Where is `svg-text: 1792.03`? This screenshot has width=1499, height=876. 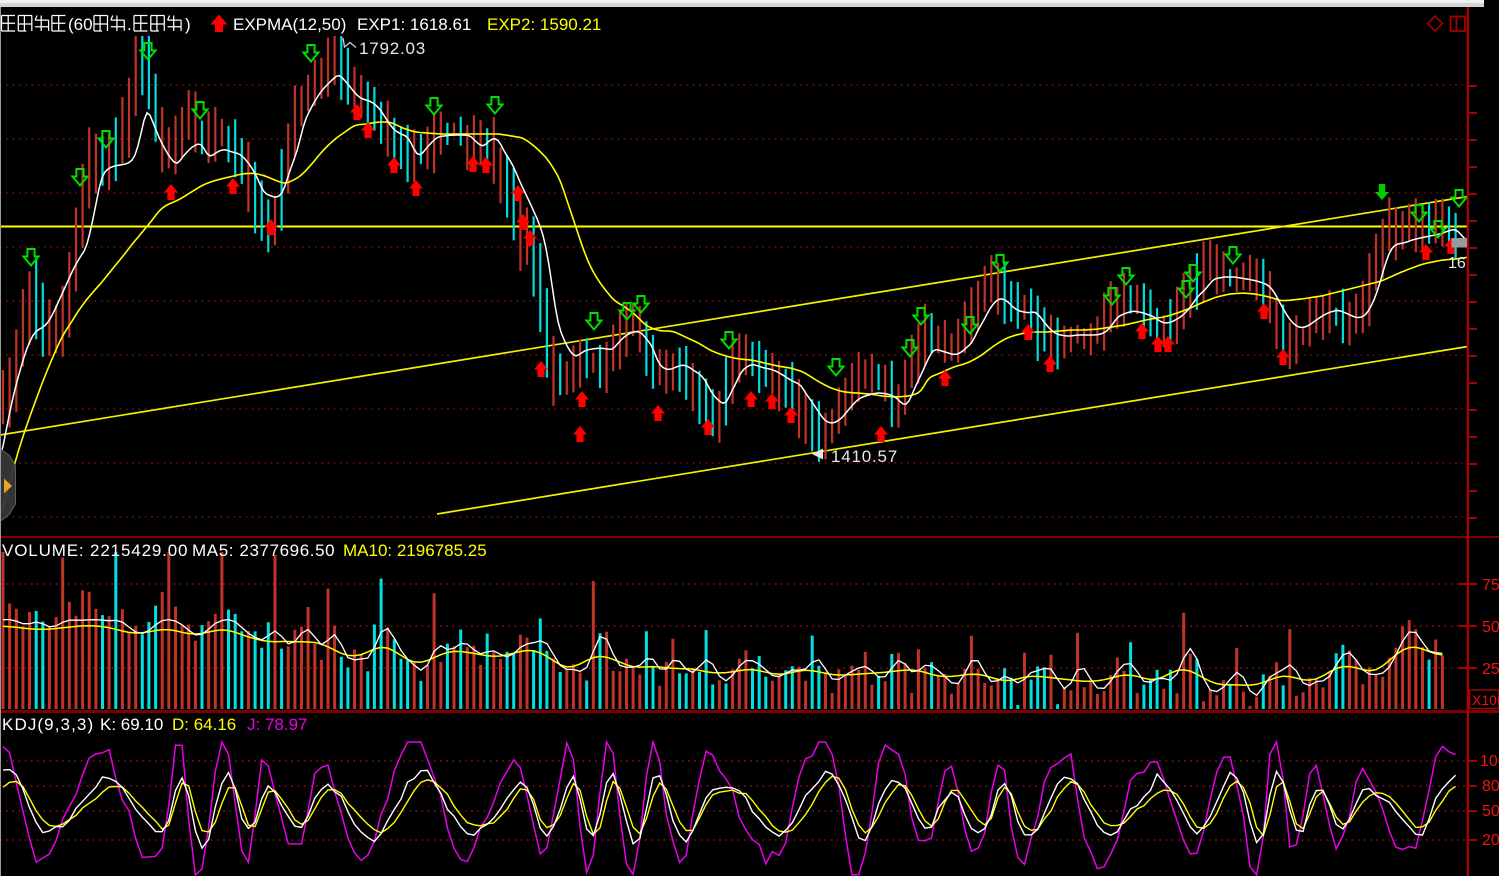
svg-text: 1792.03 is located at coordinates (392, 48).